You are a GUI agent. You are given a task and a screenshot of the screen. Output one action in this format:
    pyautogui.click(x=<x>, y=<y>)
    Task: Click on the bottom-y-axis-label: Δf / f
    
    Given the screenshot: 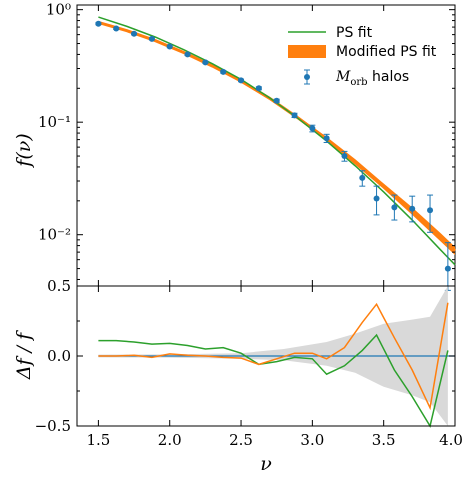 What is the action you would take?
    pyautogui.click(x=24, y=355)
    